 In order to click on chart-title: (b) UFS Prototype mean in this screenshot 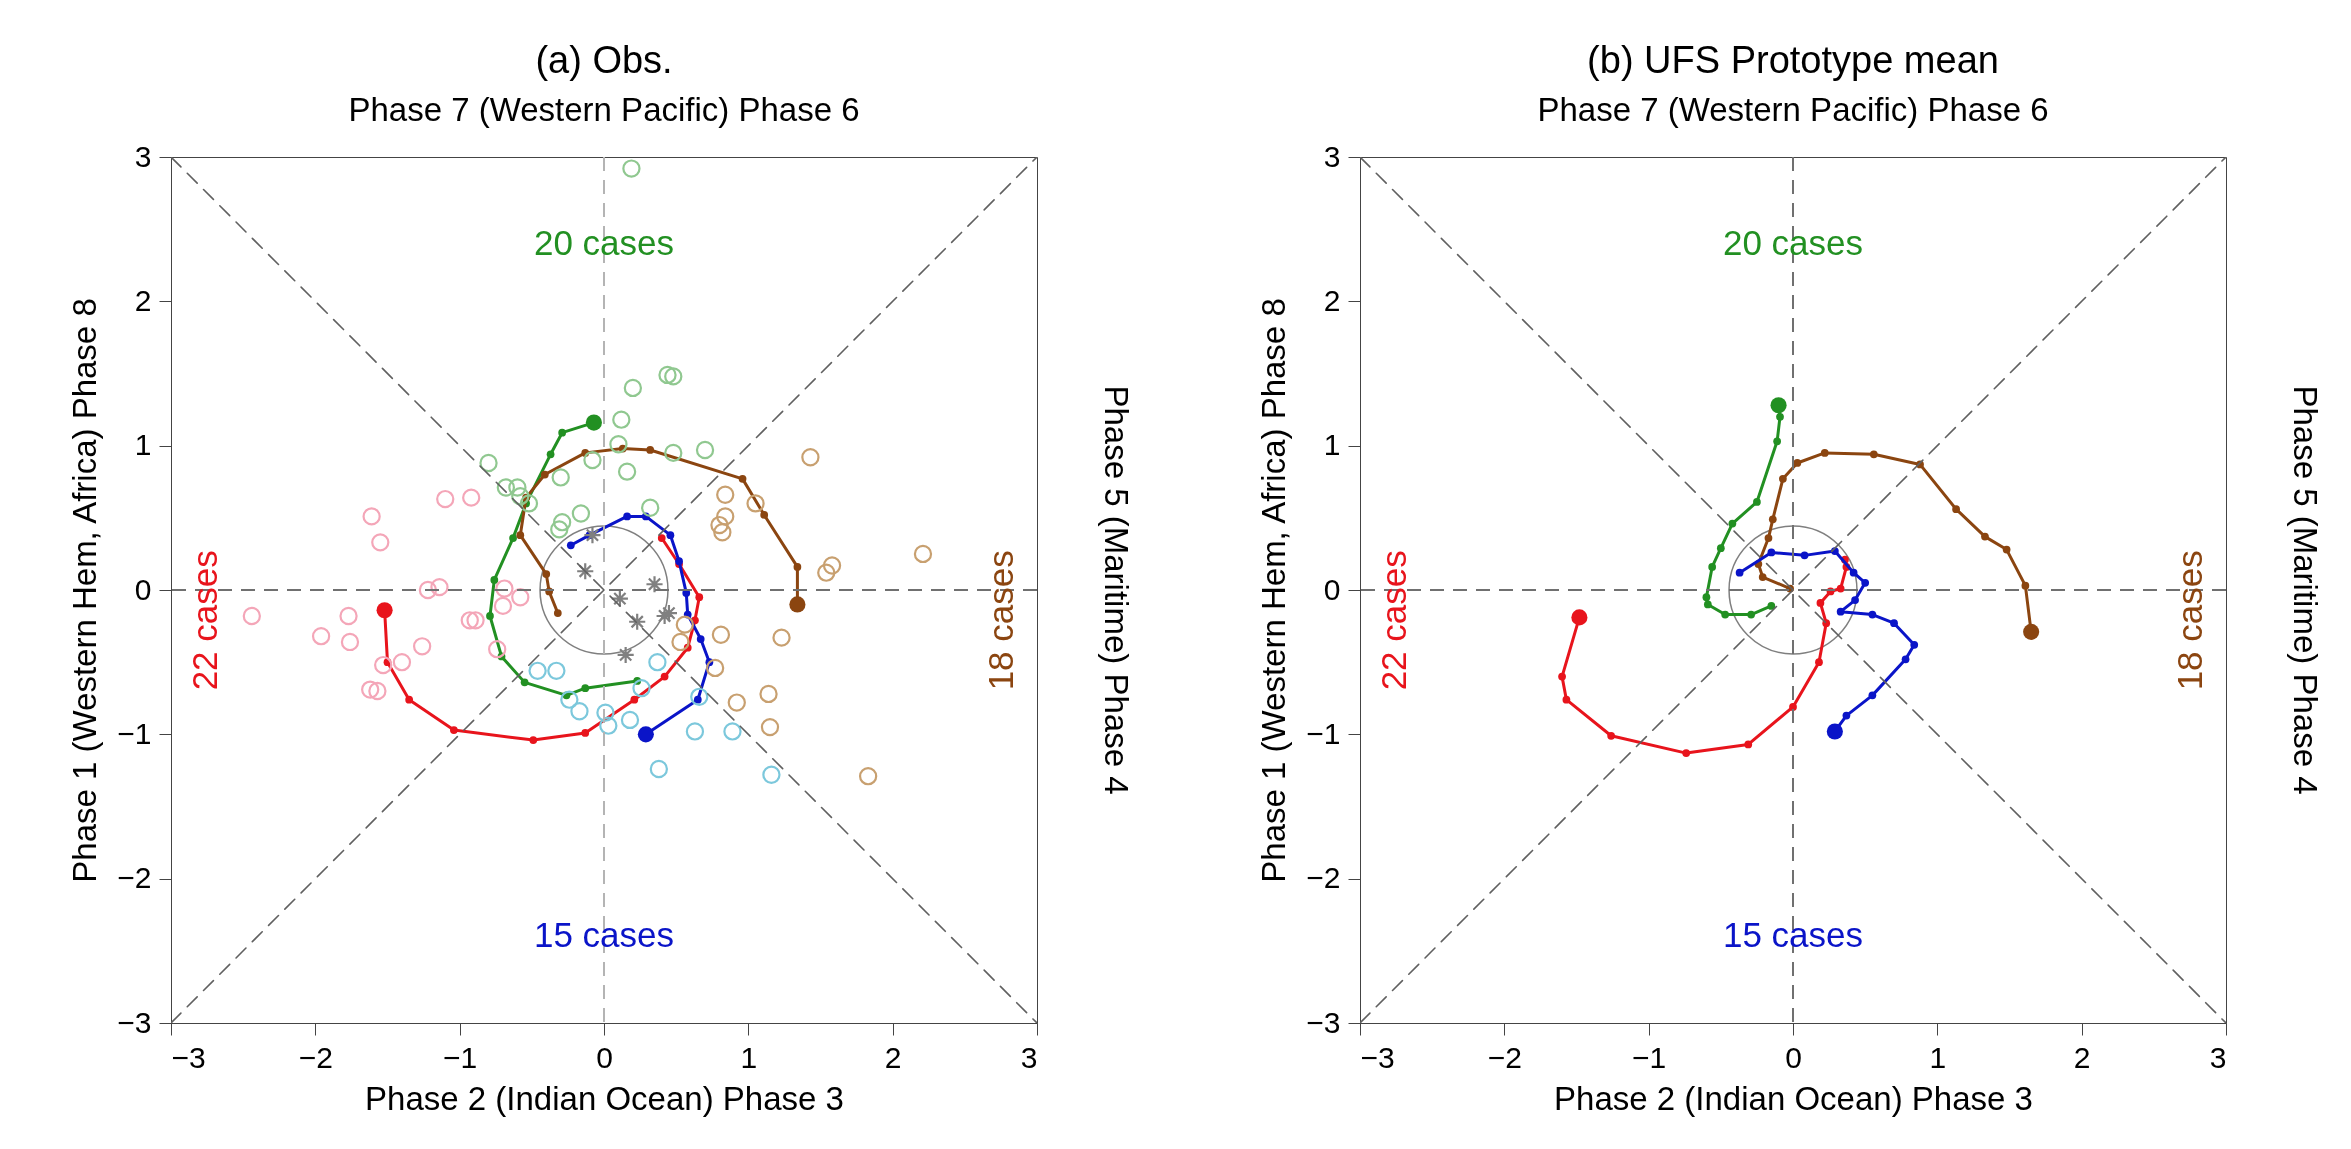, I will do `click(1793, 60)`.